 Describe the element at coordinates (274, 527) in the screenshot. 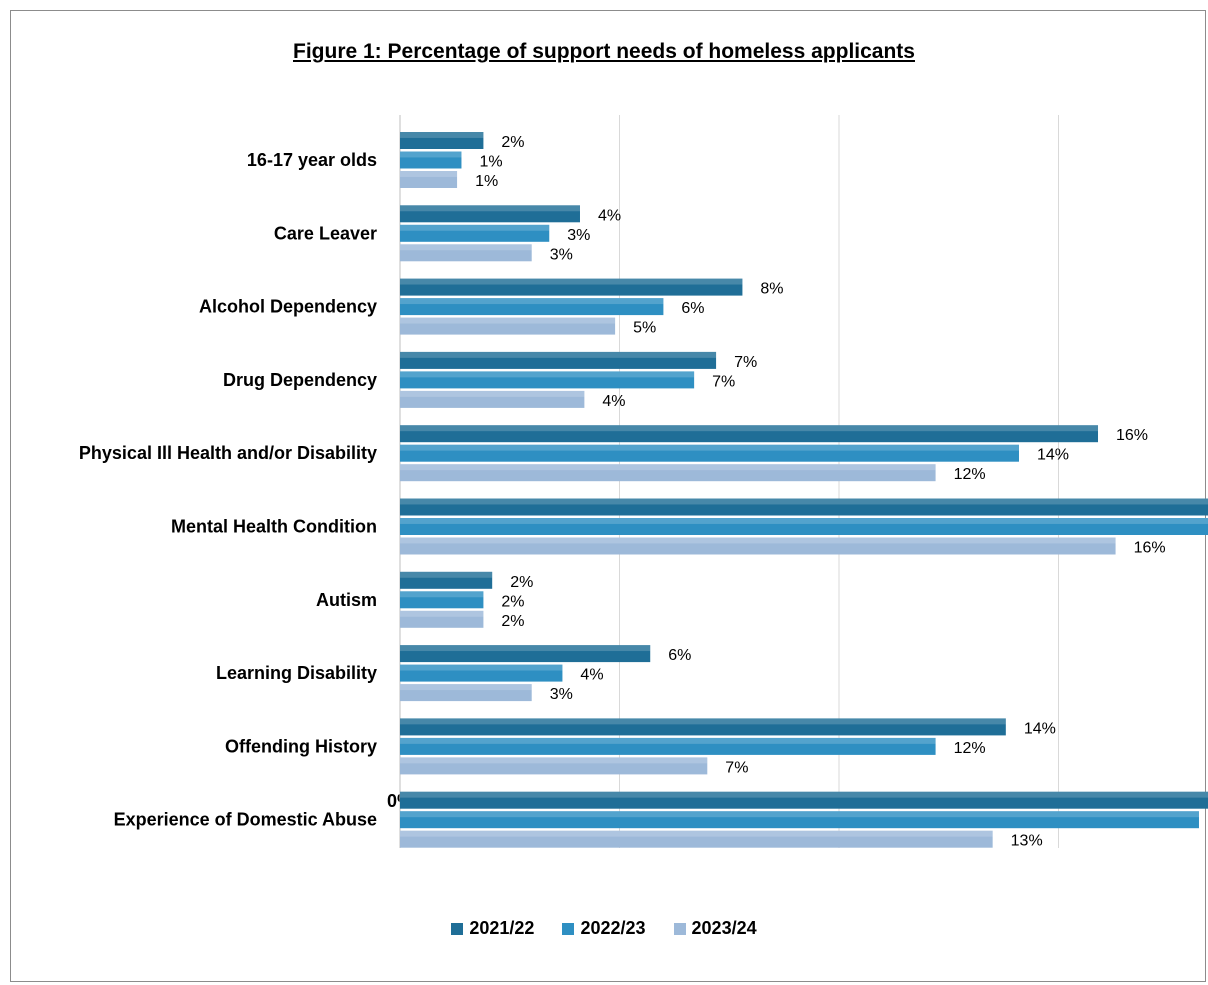

I see `category-label: Mental Health Condition` at that location.